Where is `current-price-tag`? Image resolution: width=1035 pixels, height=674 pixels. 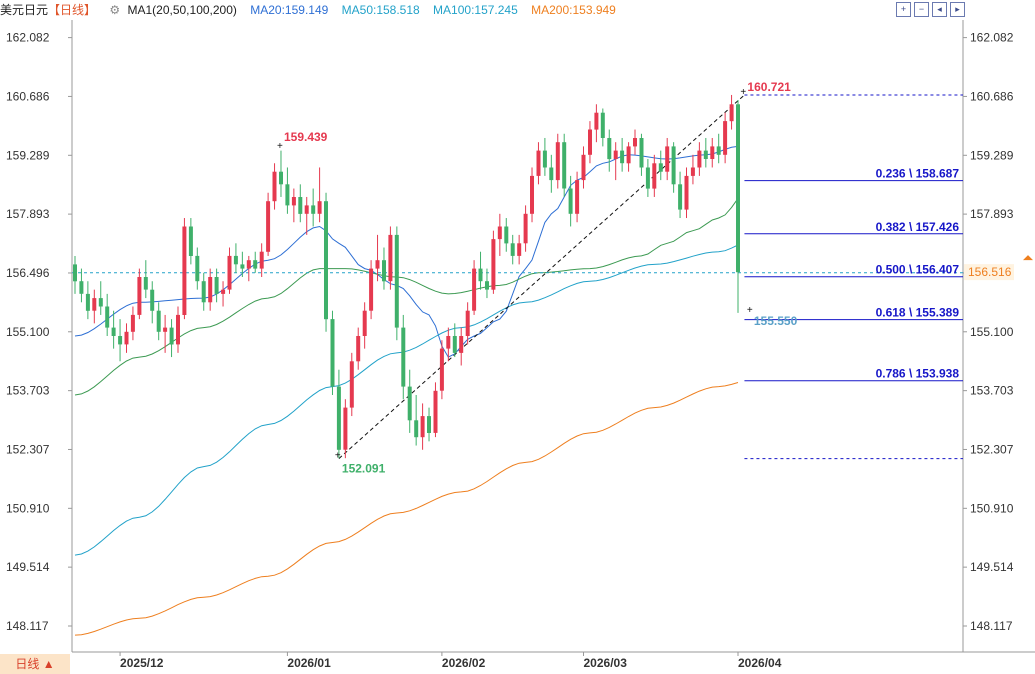
current-price-tag is located at coordinates (989, 272).